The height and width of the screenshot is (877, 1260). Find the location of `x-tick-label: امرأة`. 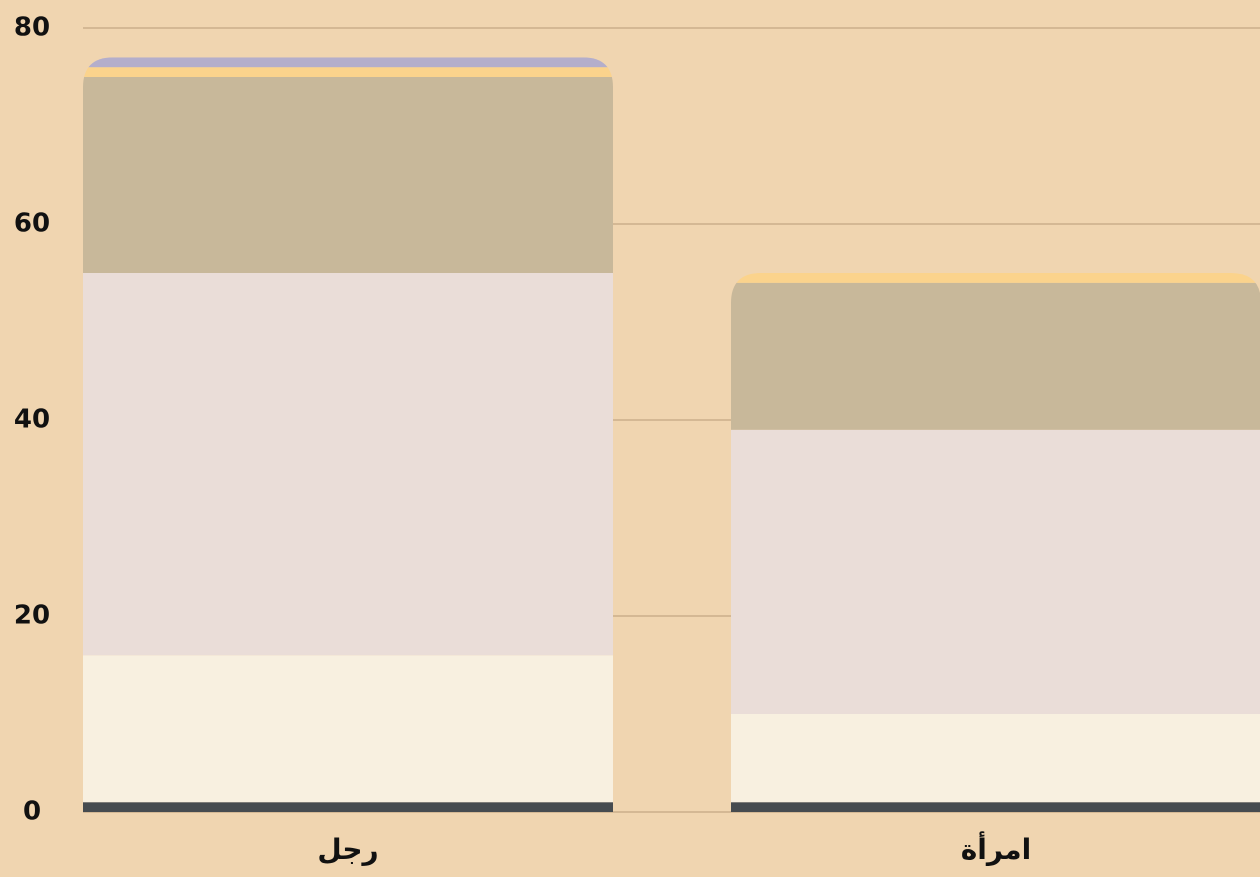

x-tick-label: امرأة is located at coordinates (996, 848).